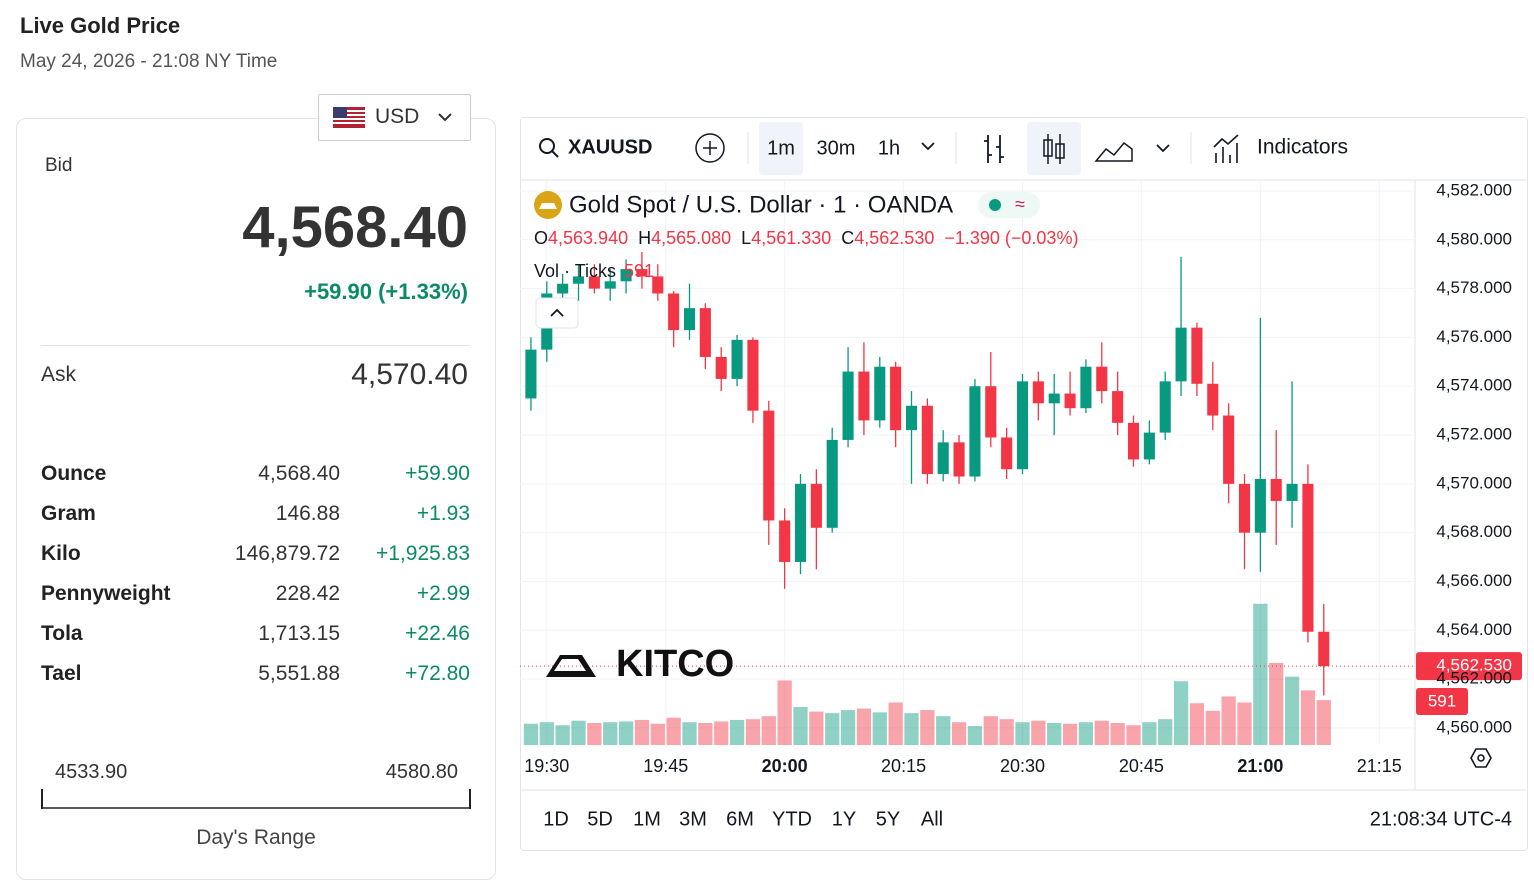 This screenshot has width=1534, height=880. Describe the element at coordinates (1163, 148) in the screenshot. I see `chart-type-menu` at that location.